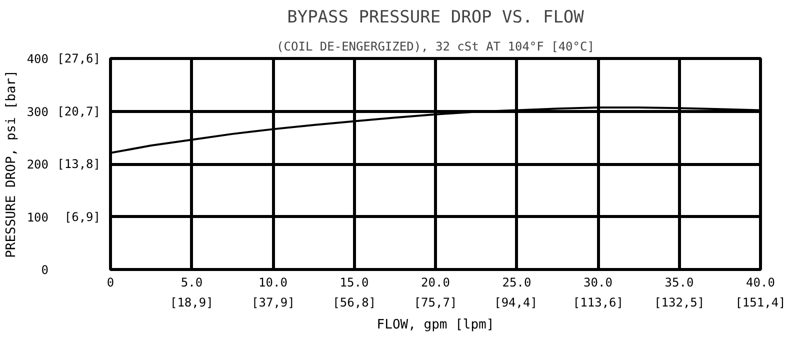 The image size is (797, 342). Describe the element at coordinates (435, 283) in the screenshot. I see `x-tick-label: 20.0` at that location.